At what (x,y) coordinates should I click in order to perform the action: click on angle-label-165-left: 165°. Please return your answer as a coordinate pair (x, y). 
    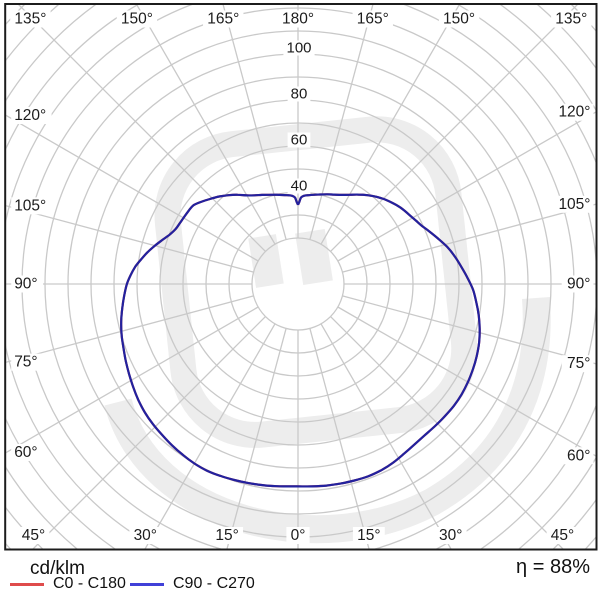
    Looking at the image, I should click on (223, 19).